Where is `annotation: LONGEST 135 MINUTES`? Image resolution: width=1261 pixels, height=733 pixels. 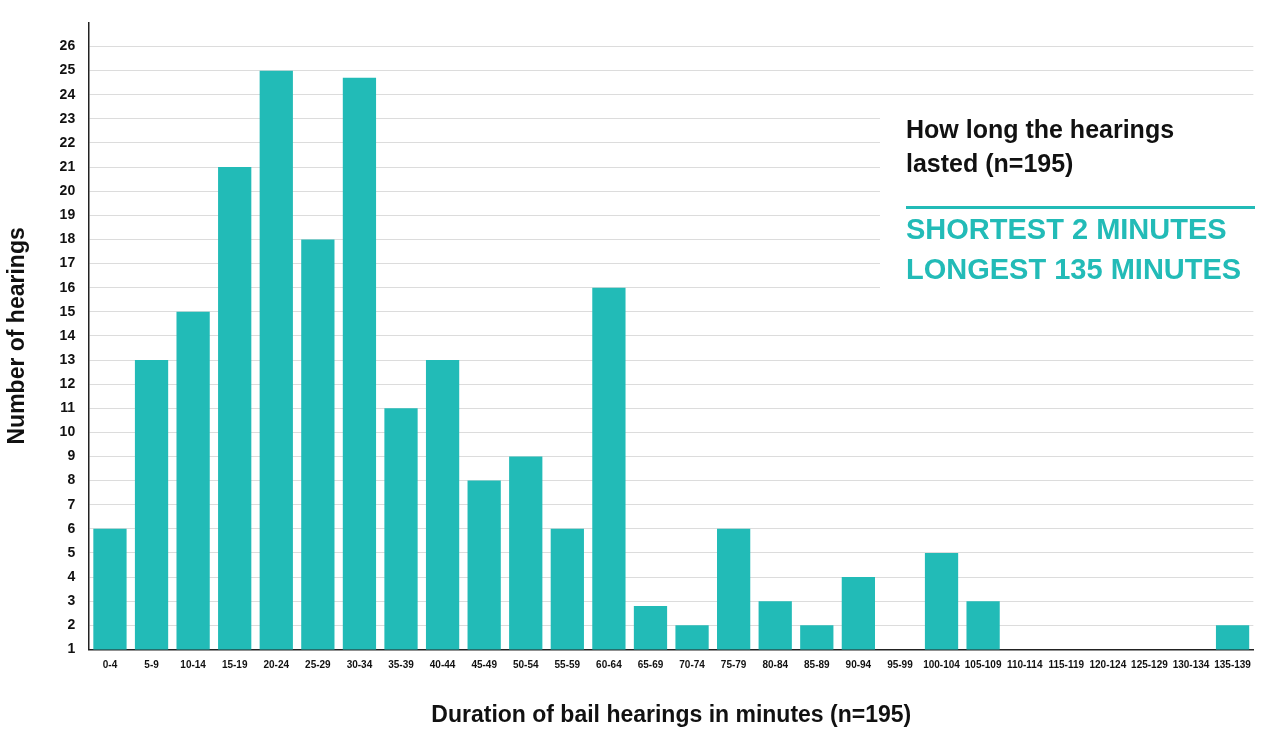
annotation: LONGEST 135 MINUTES is located at coordinates (1074, 269).